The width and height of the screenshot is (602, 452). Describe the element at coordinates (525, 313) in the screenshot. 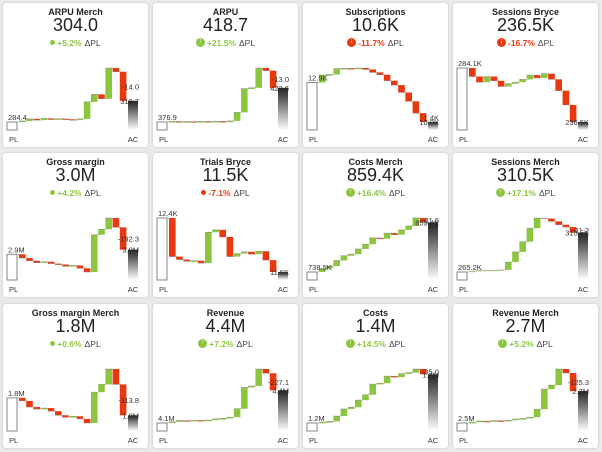

I see `card-title: Revenue Merch` at that location.